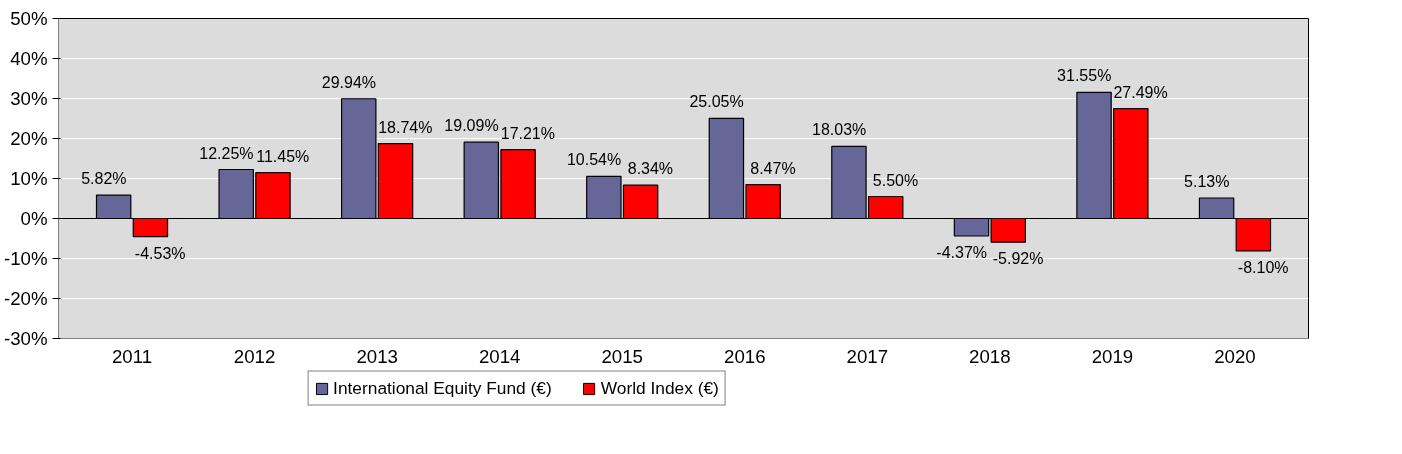 The image size is (1402, 454). I want to click on data-label: 29.94%, so click(349, 82).